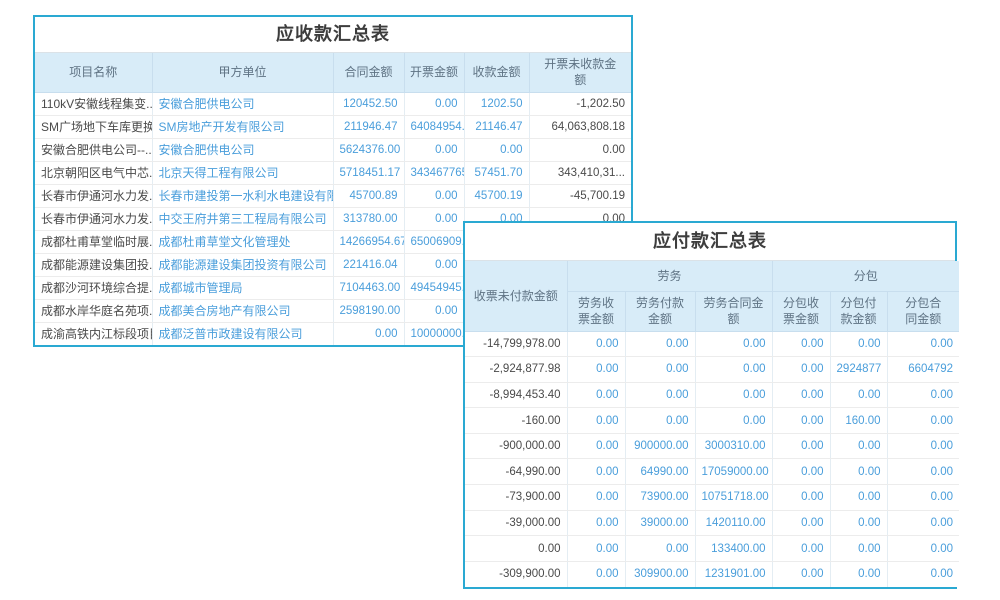 The width and height of the screenshot is (1000, 600). Describe the element at coordinates (369, 196) in the screenshot. I see `cell: 45700.89` at that location.